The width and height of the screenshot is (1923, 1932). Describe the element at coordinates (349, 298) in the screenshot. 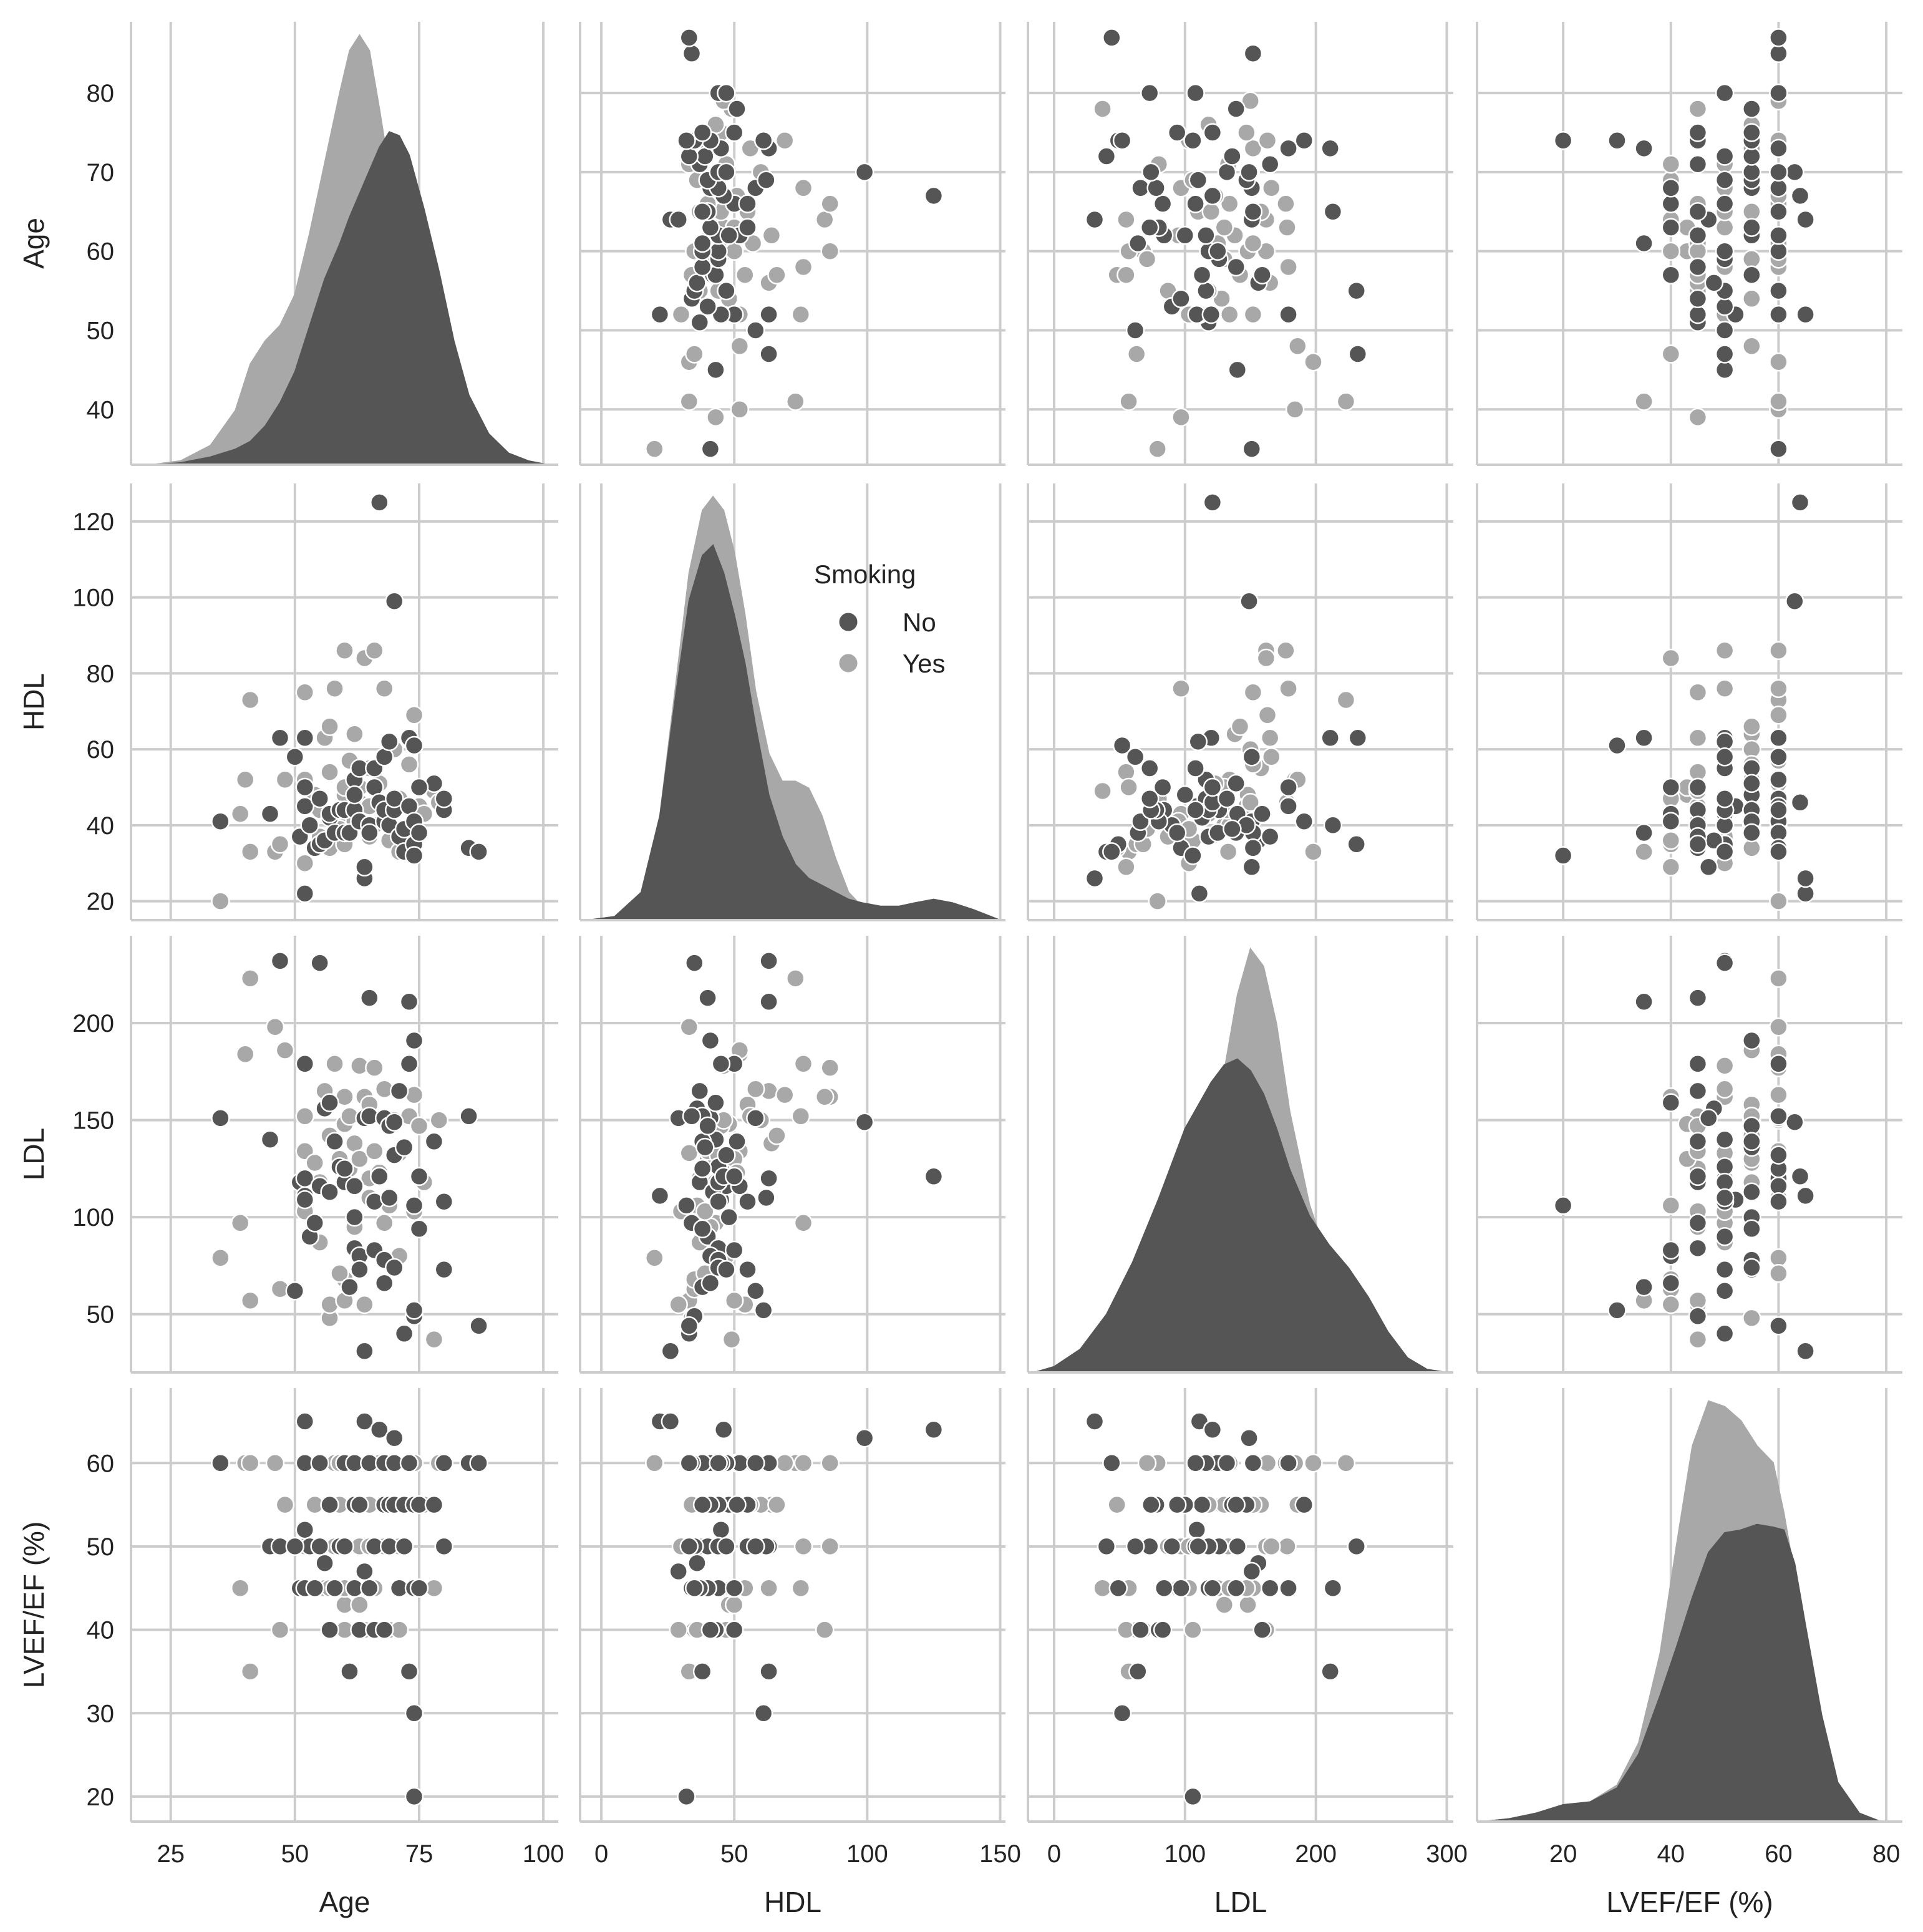

I see `kde-area-no` at that location.